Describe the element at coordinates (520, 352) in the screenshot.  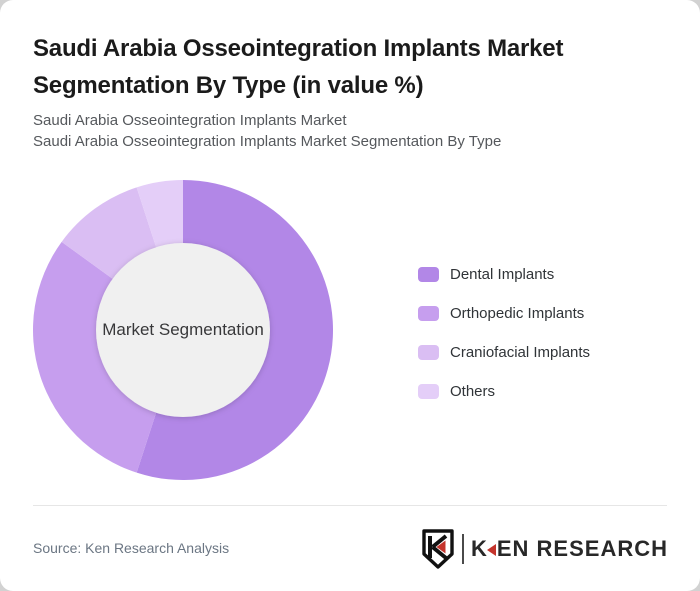
I see `legend-label: Craniofacial Implants` at that location.